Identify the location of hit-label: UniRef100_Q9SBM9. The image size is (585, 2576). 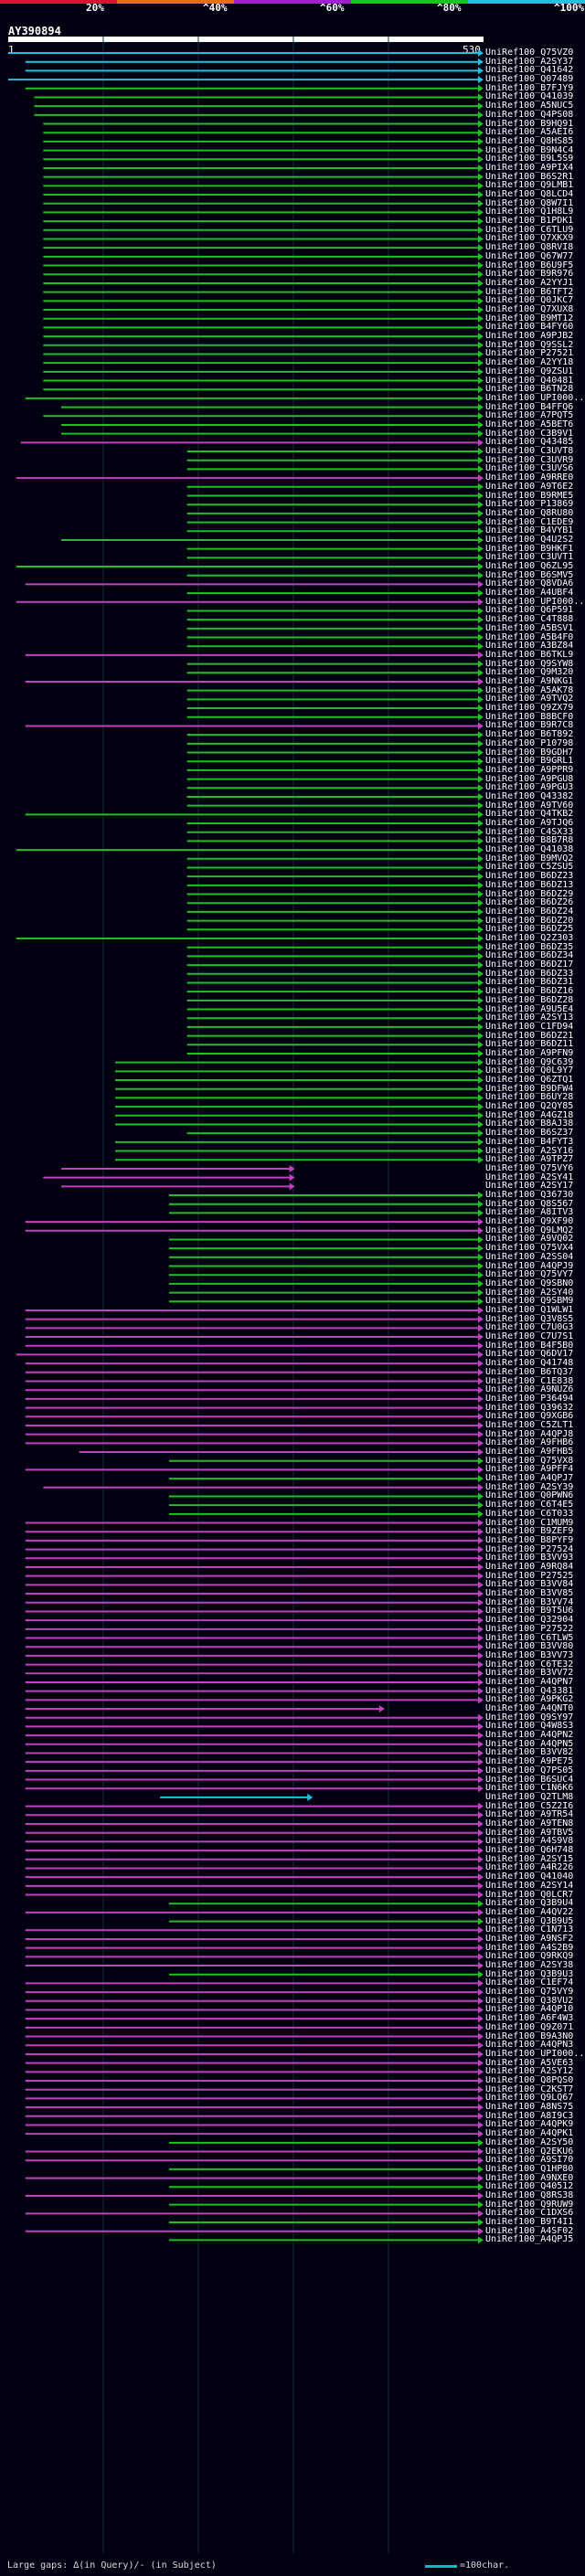
(530, 1301).